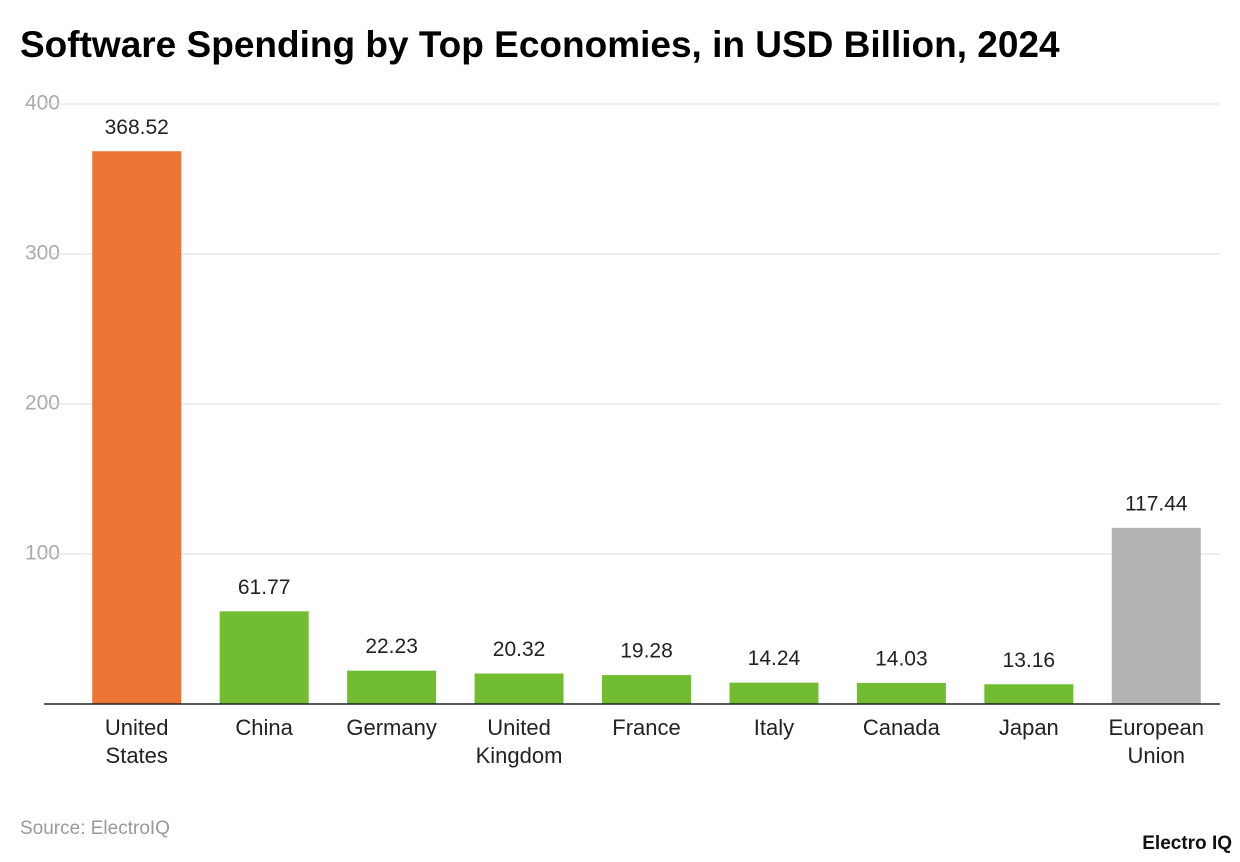 The image size is (1240, 862). I want to click on x-tick-label: Germany, so click(391, 727).